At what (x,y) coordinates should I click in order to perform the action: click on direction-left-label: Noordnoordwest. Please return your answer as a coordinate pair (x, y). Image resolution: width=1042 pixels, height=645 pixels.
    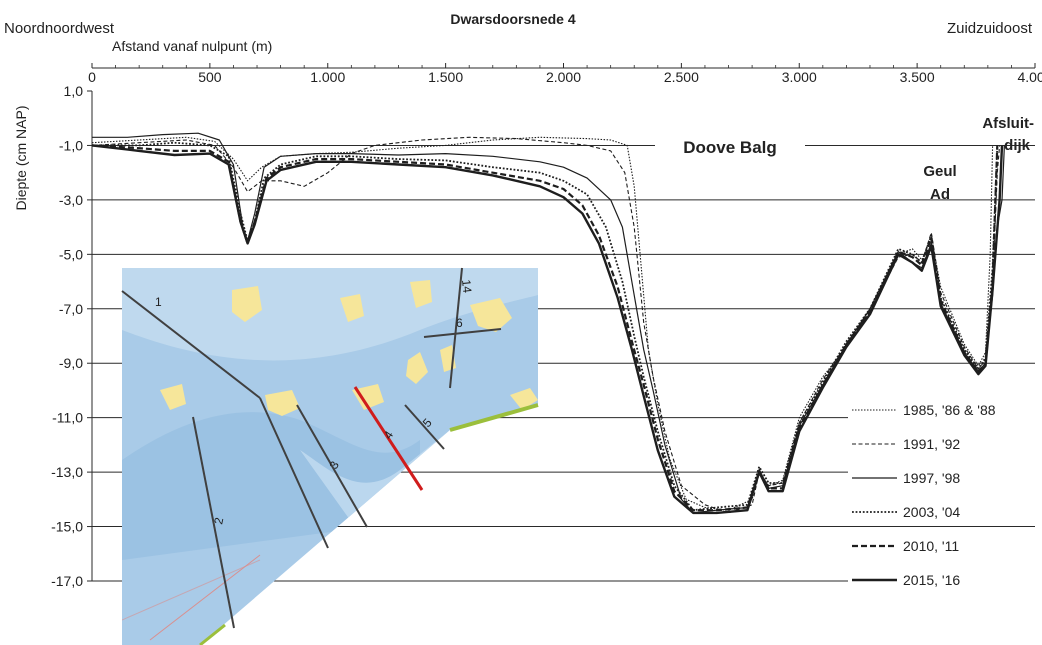
    Looking at the image, I should click on (59, 28).